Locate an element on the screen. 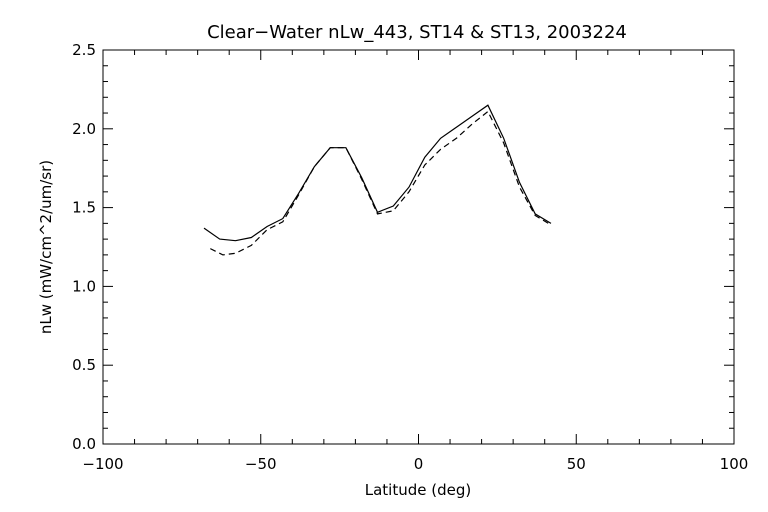 The image size is (768, 512). y-tick-label: 1.0 is located at coordinates (84, 286).